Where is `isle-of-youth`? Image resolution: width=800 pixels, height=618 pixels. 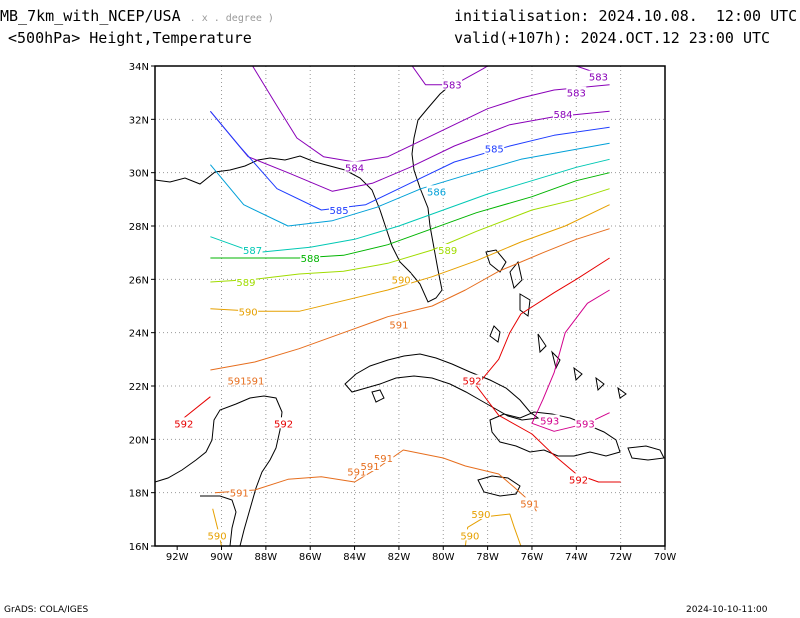 isle-of-youth is located at coordinates (378, 396).